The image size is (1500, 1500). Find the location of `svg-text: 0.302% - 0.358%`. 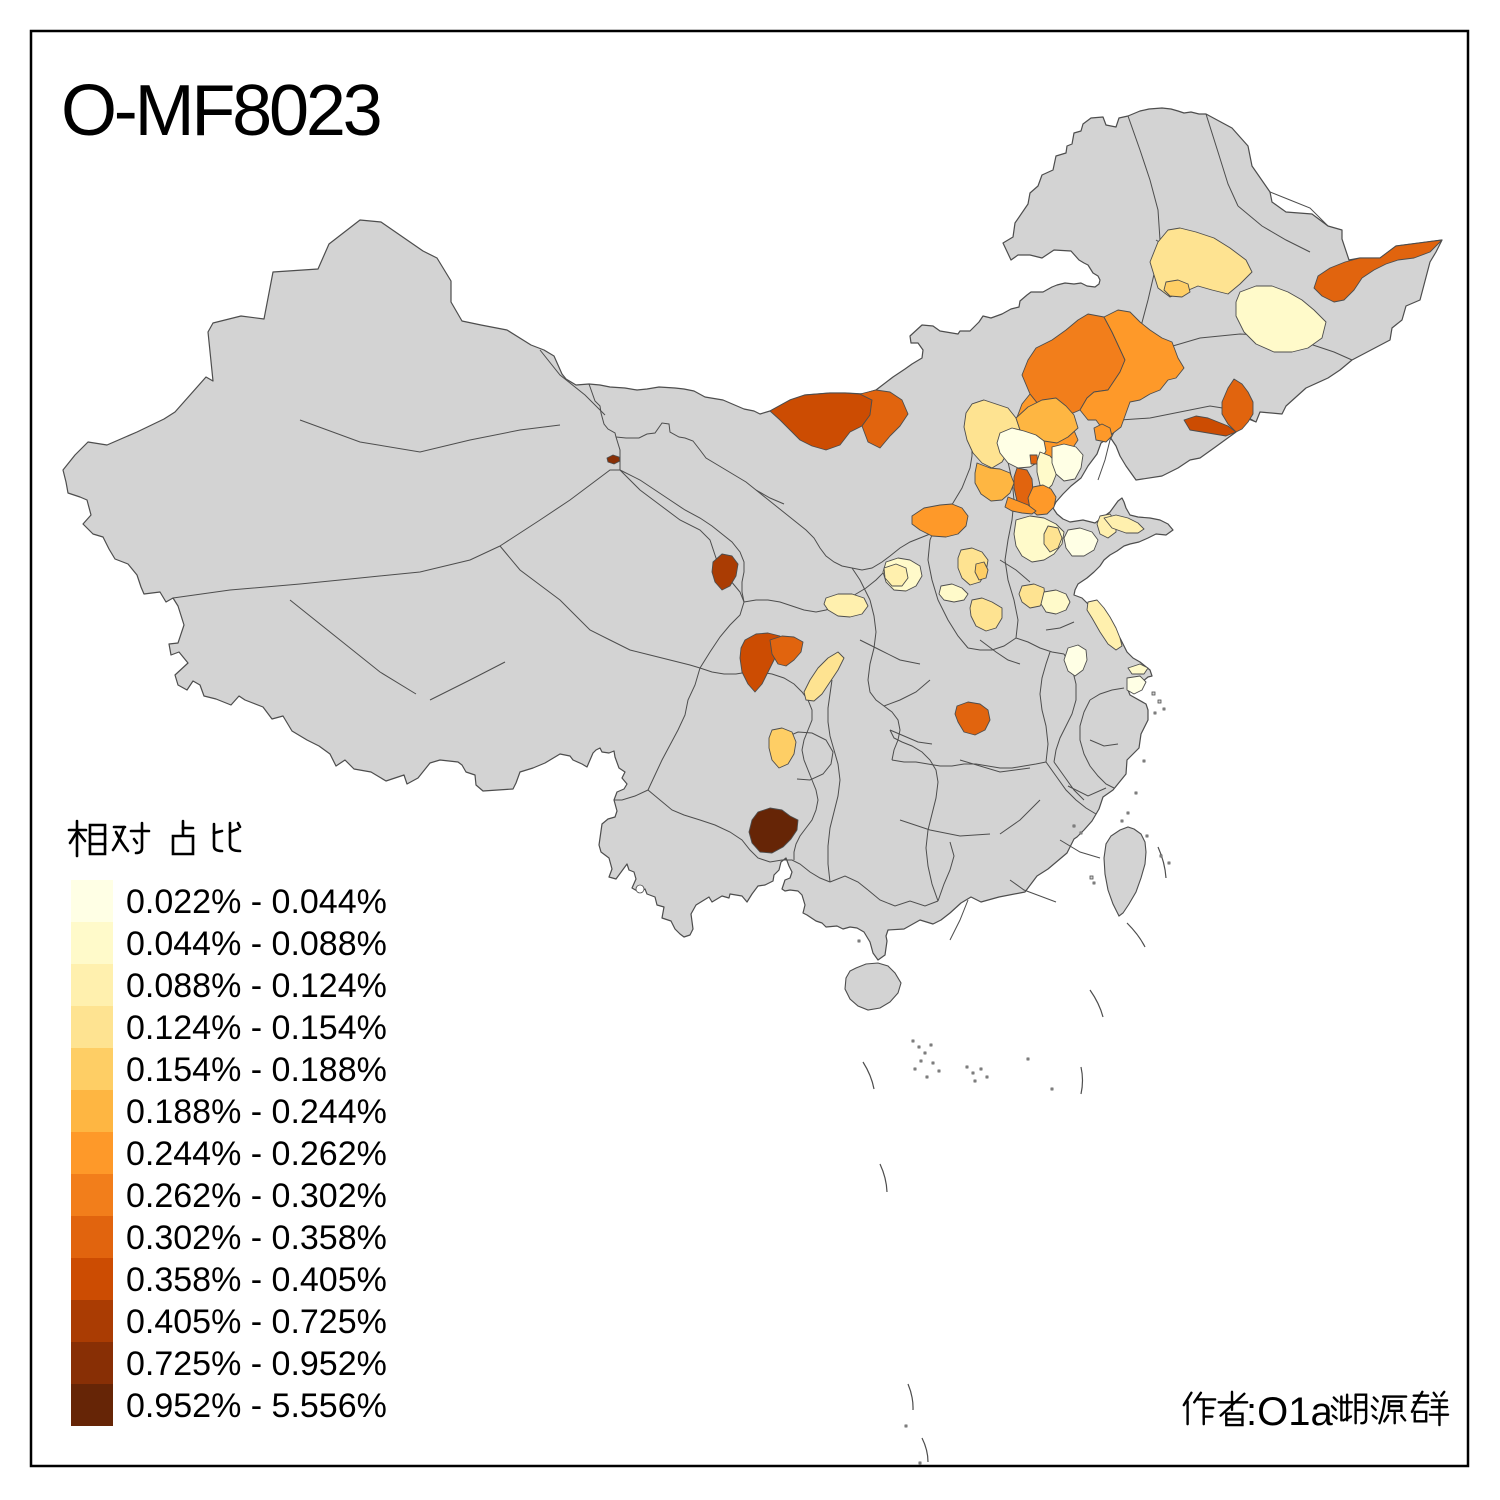

svg-text: 0.302% - 0.358% is located at coordinates (256, 1238).